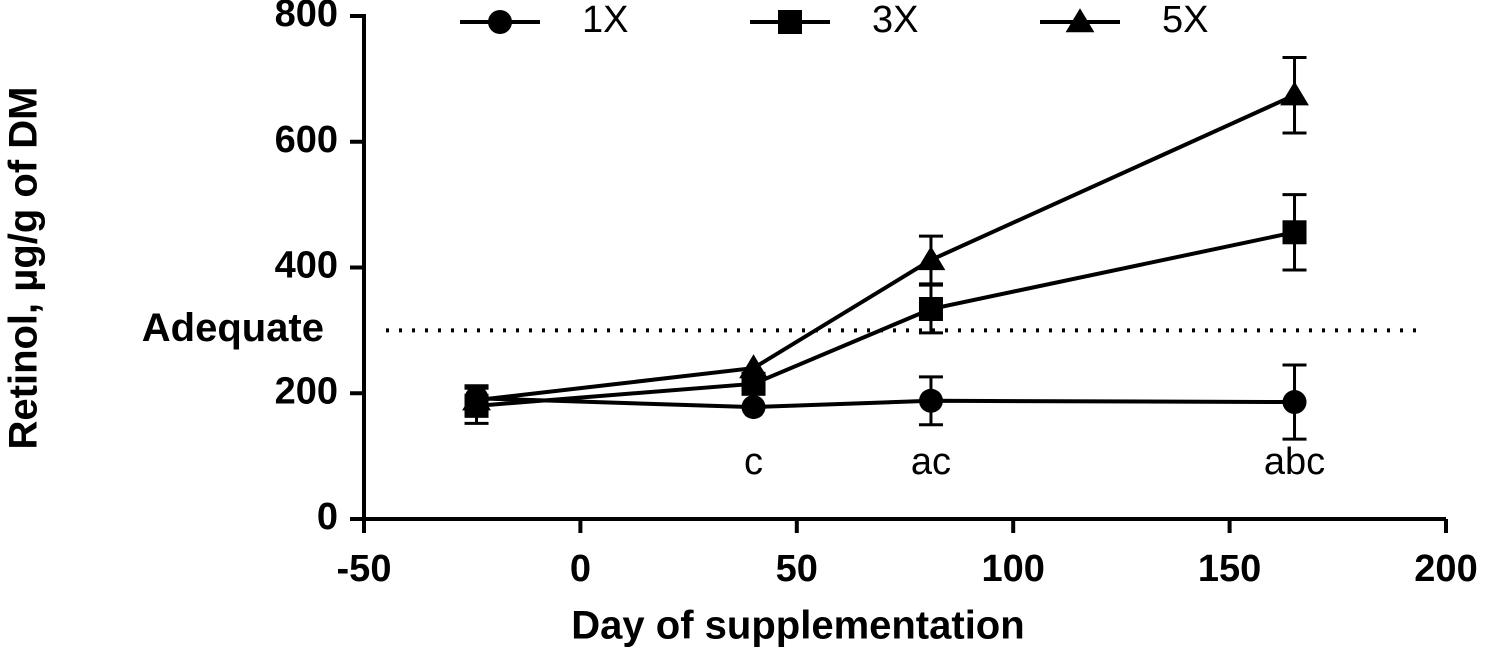  Describe the element at coordinates (797, 569) in the screenshot. I see `x-tick-label: 50` at that location.